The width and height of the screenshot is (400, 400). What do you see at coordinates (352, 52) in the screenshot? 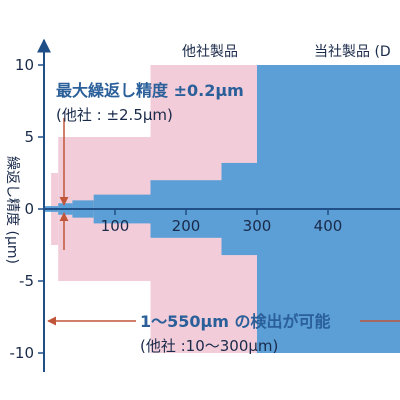
I see `our-series-label: 当社製品 (D` at bounding box center [352, 52].